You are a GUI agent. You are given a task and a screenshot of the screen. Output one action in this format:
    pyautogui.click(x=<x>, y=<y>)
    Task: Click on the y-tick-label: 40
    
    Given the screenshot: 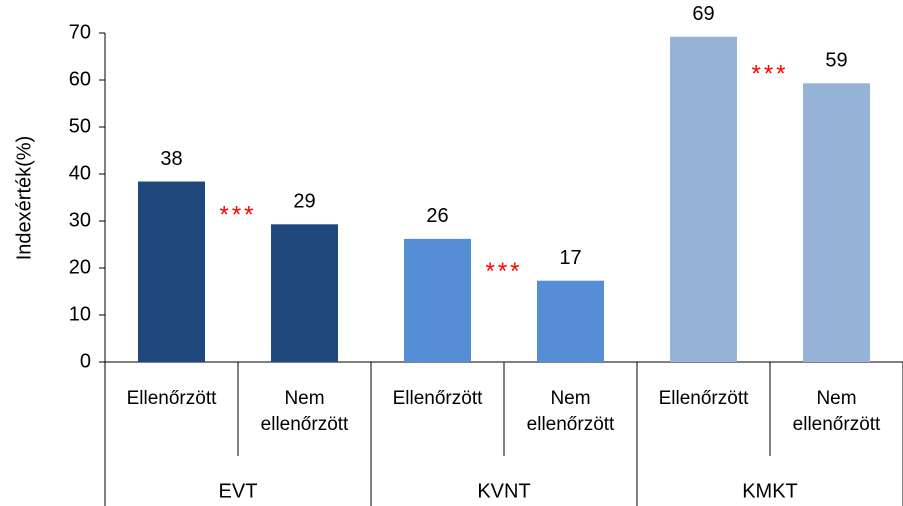 What is the action you would take?
    pyautogui.click(x=80, y=173)
    